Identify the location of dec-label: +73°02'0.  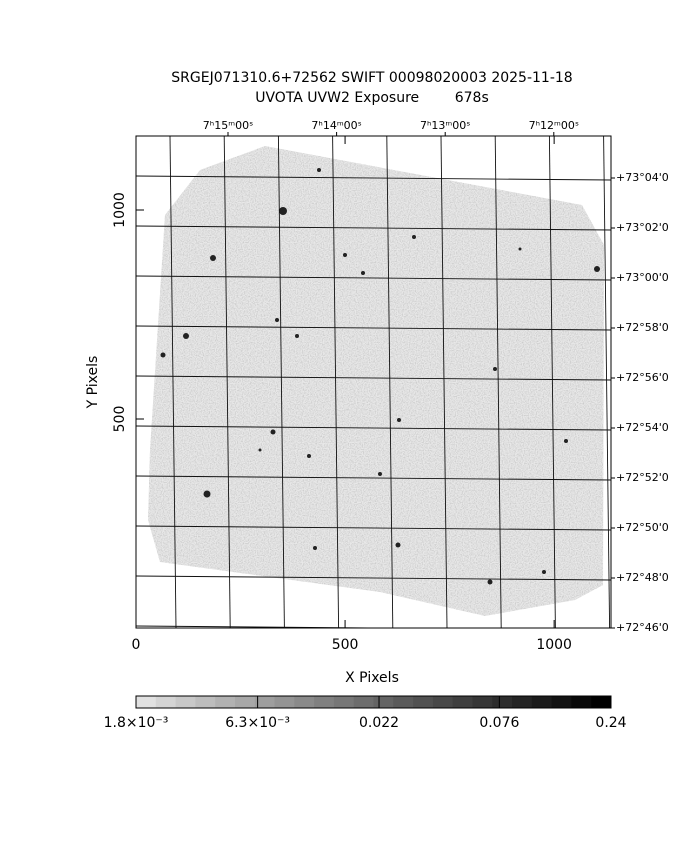
(642, 227).